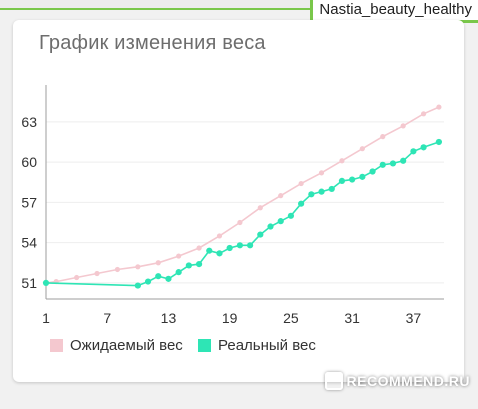  I want to click on legend-swatch-actual, so click(204, 345).